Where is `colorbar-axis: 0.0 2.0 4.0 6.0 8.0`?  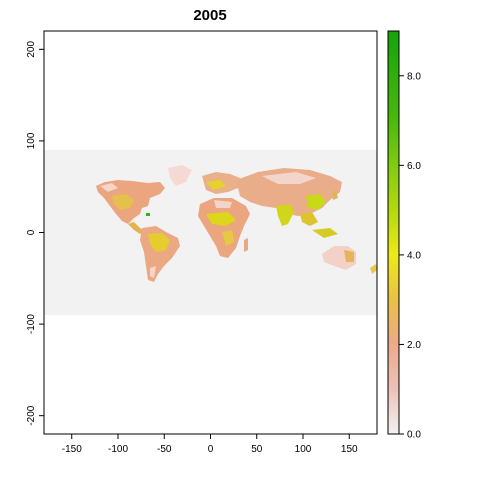 colorbar-axis: 0.0 2.0 4.0 6.0 8.0 is located at coordinates (410, 256).